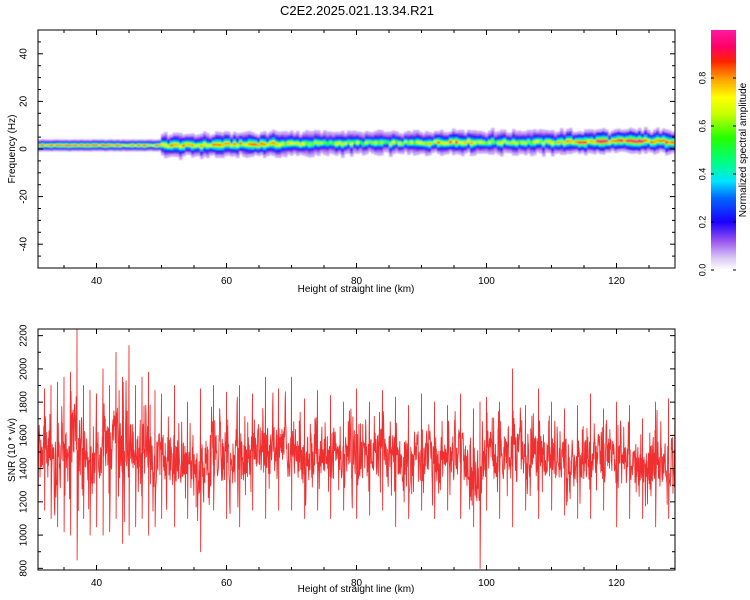  Describe the element at coordinates (356, 143) in the screenshot. I see `heatmap-band` at that location.